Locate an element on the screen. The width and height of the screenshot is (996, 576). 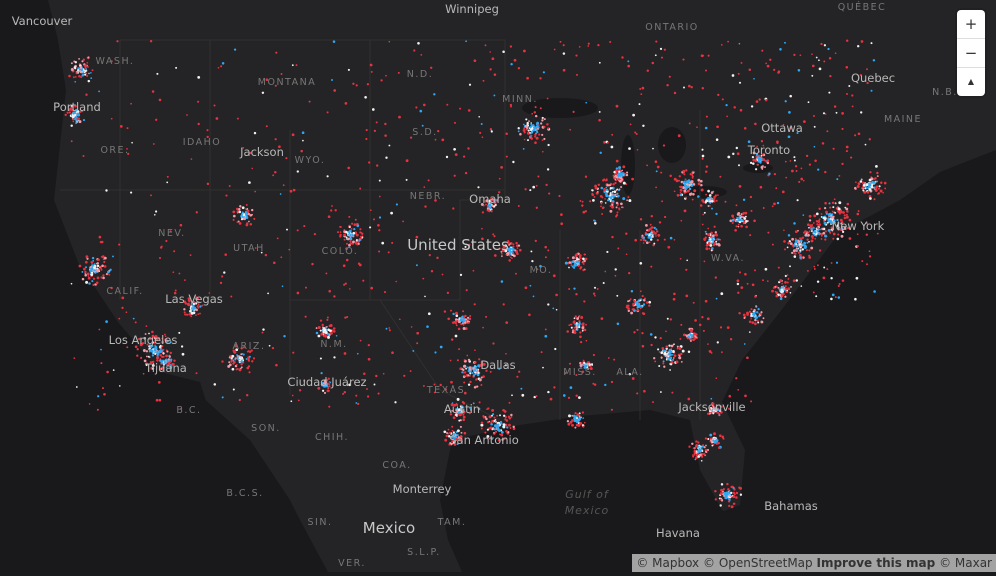
compass-button: ▲ is located at coordinates (971, 81).